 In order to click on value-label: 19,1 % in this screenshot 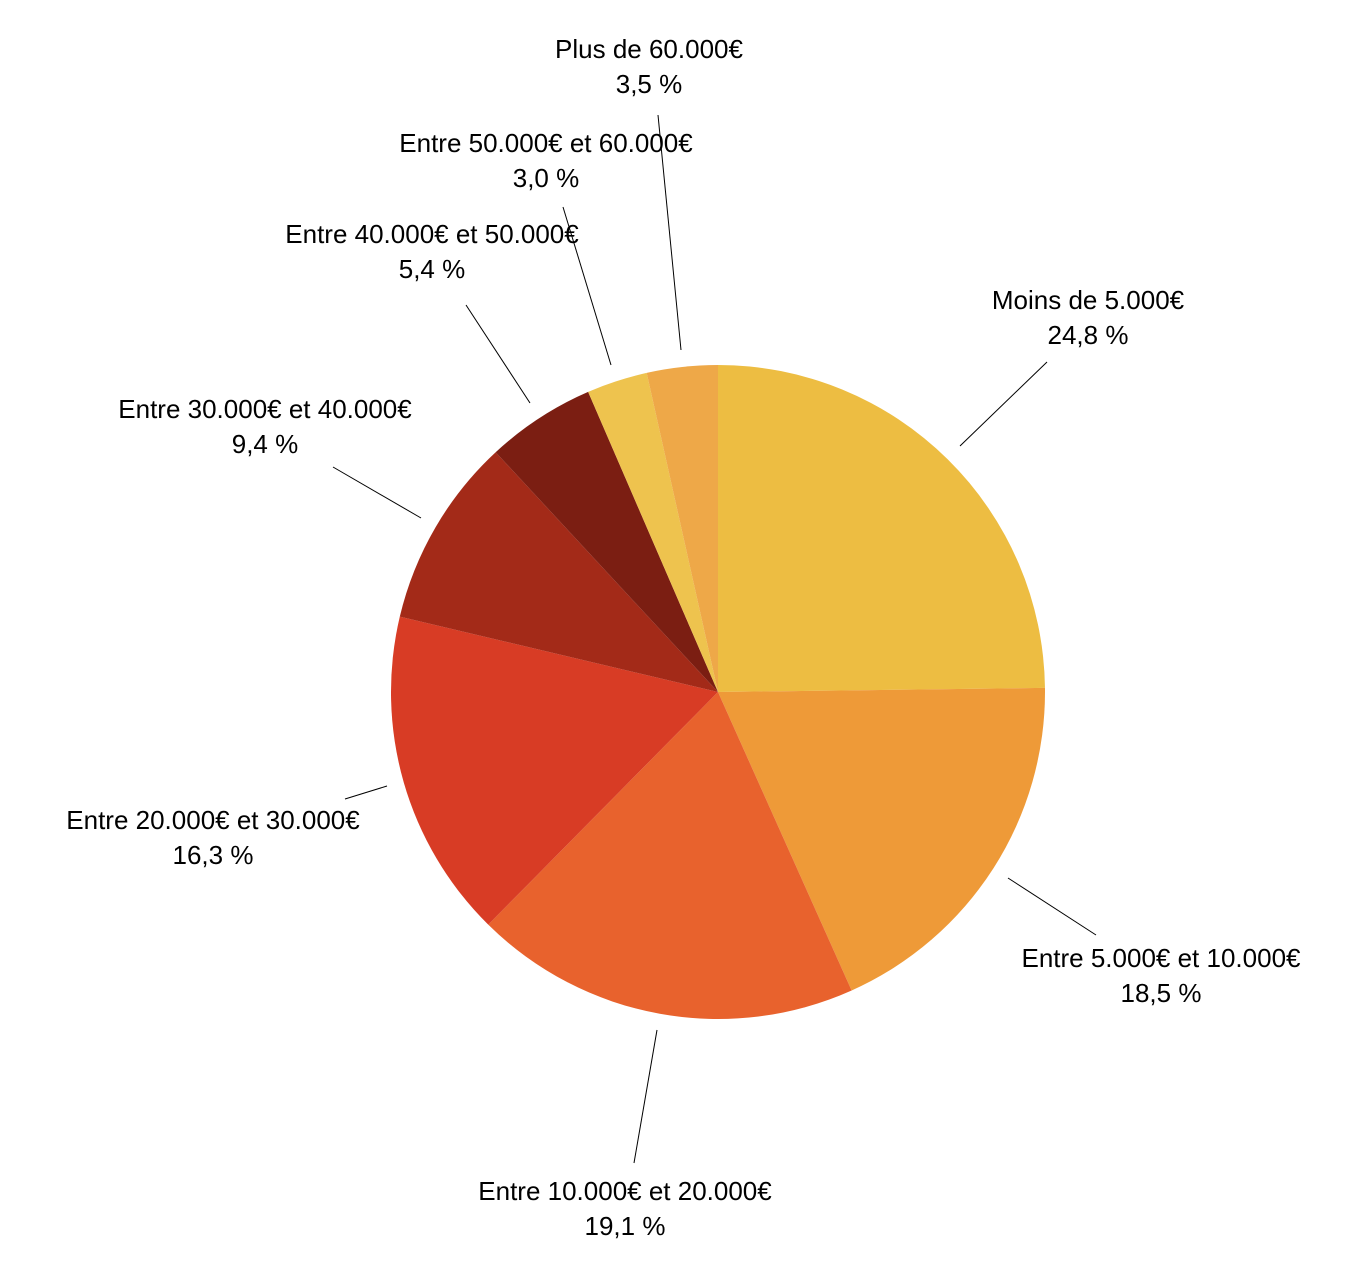, I will do `click(625, 1226)`.